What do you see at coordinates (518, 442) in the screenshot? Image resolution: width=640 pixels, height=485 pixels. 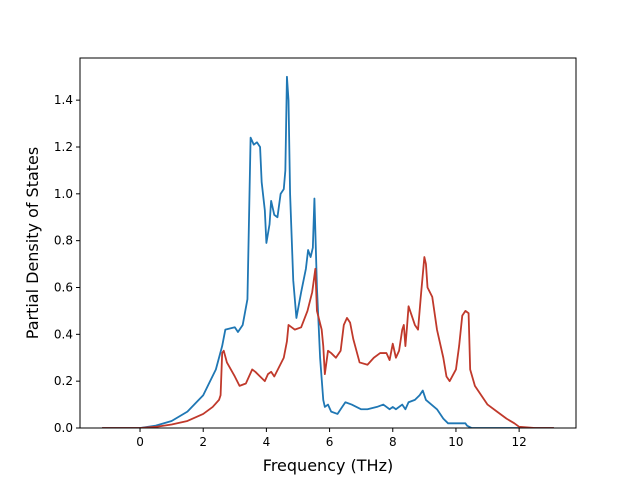 I see `x-tick-label: 12` at bounding box center [518, 442].